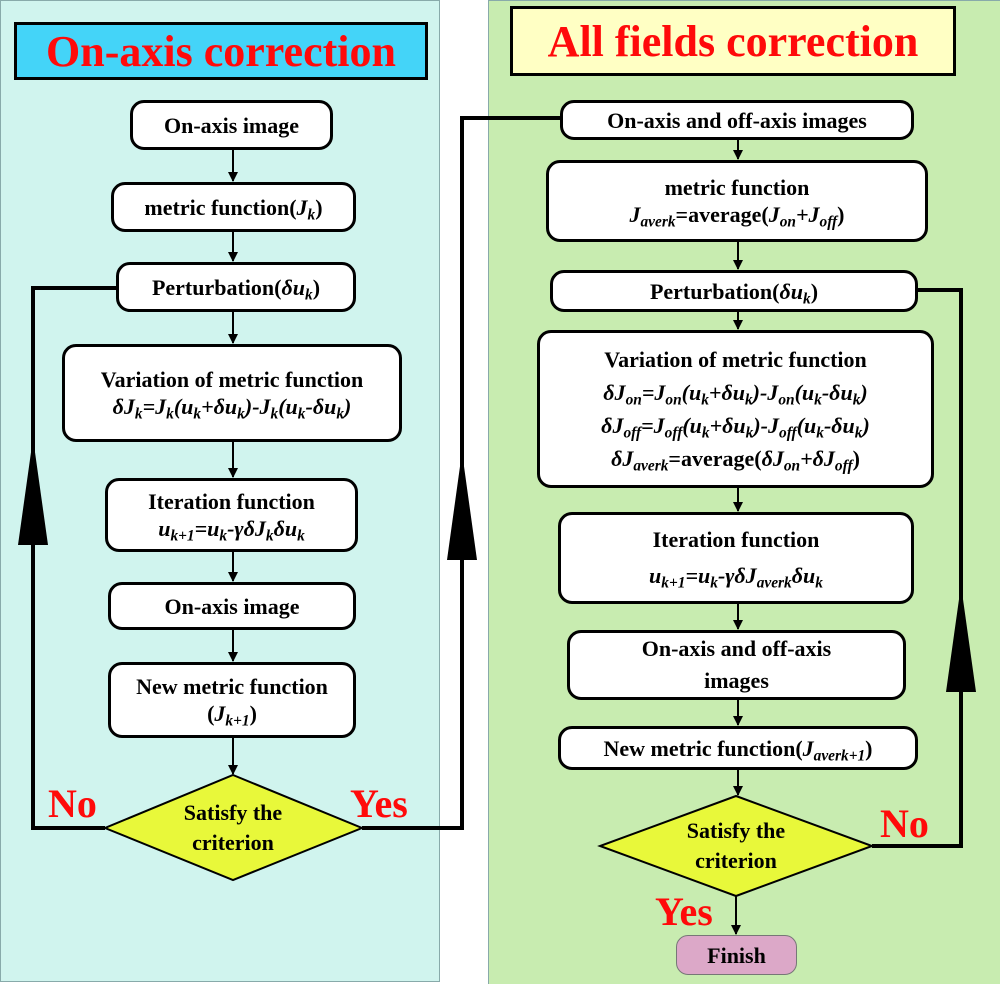  I want to click on step-text-line: δJoff=Joff(uk+δuk)-Joff(uk-δuk), so click(735, 427).